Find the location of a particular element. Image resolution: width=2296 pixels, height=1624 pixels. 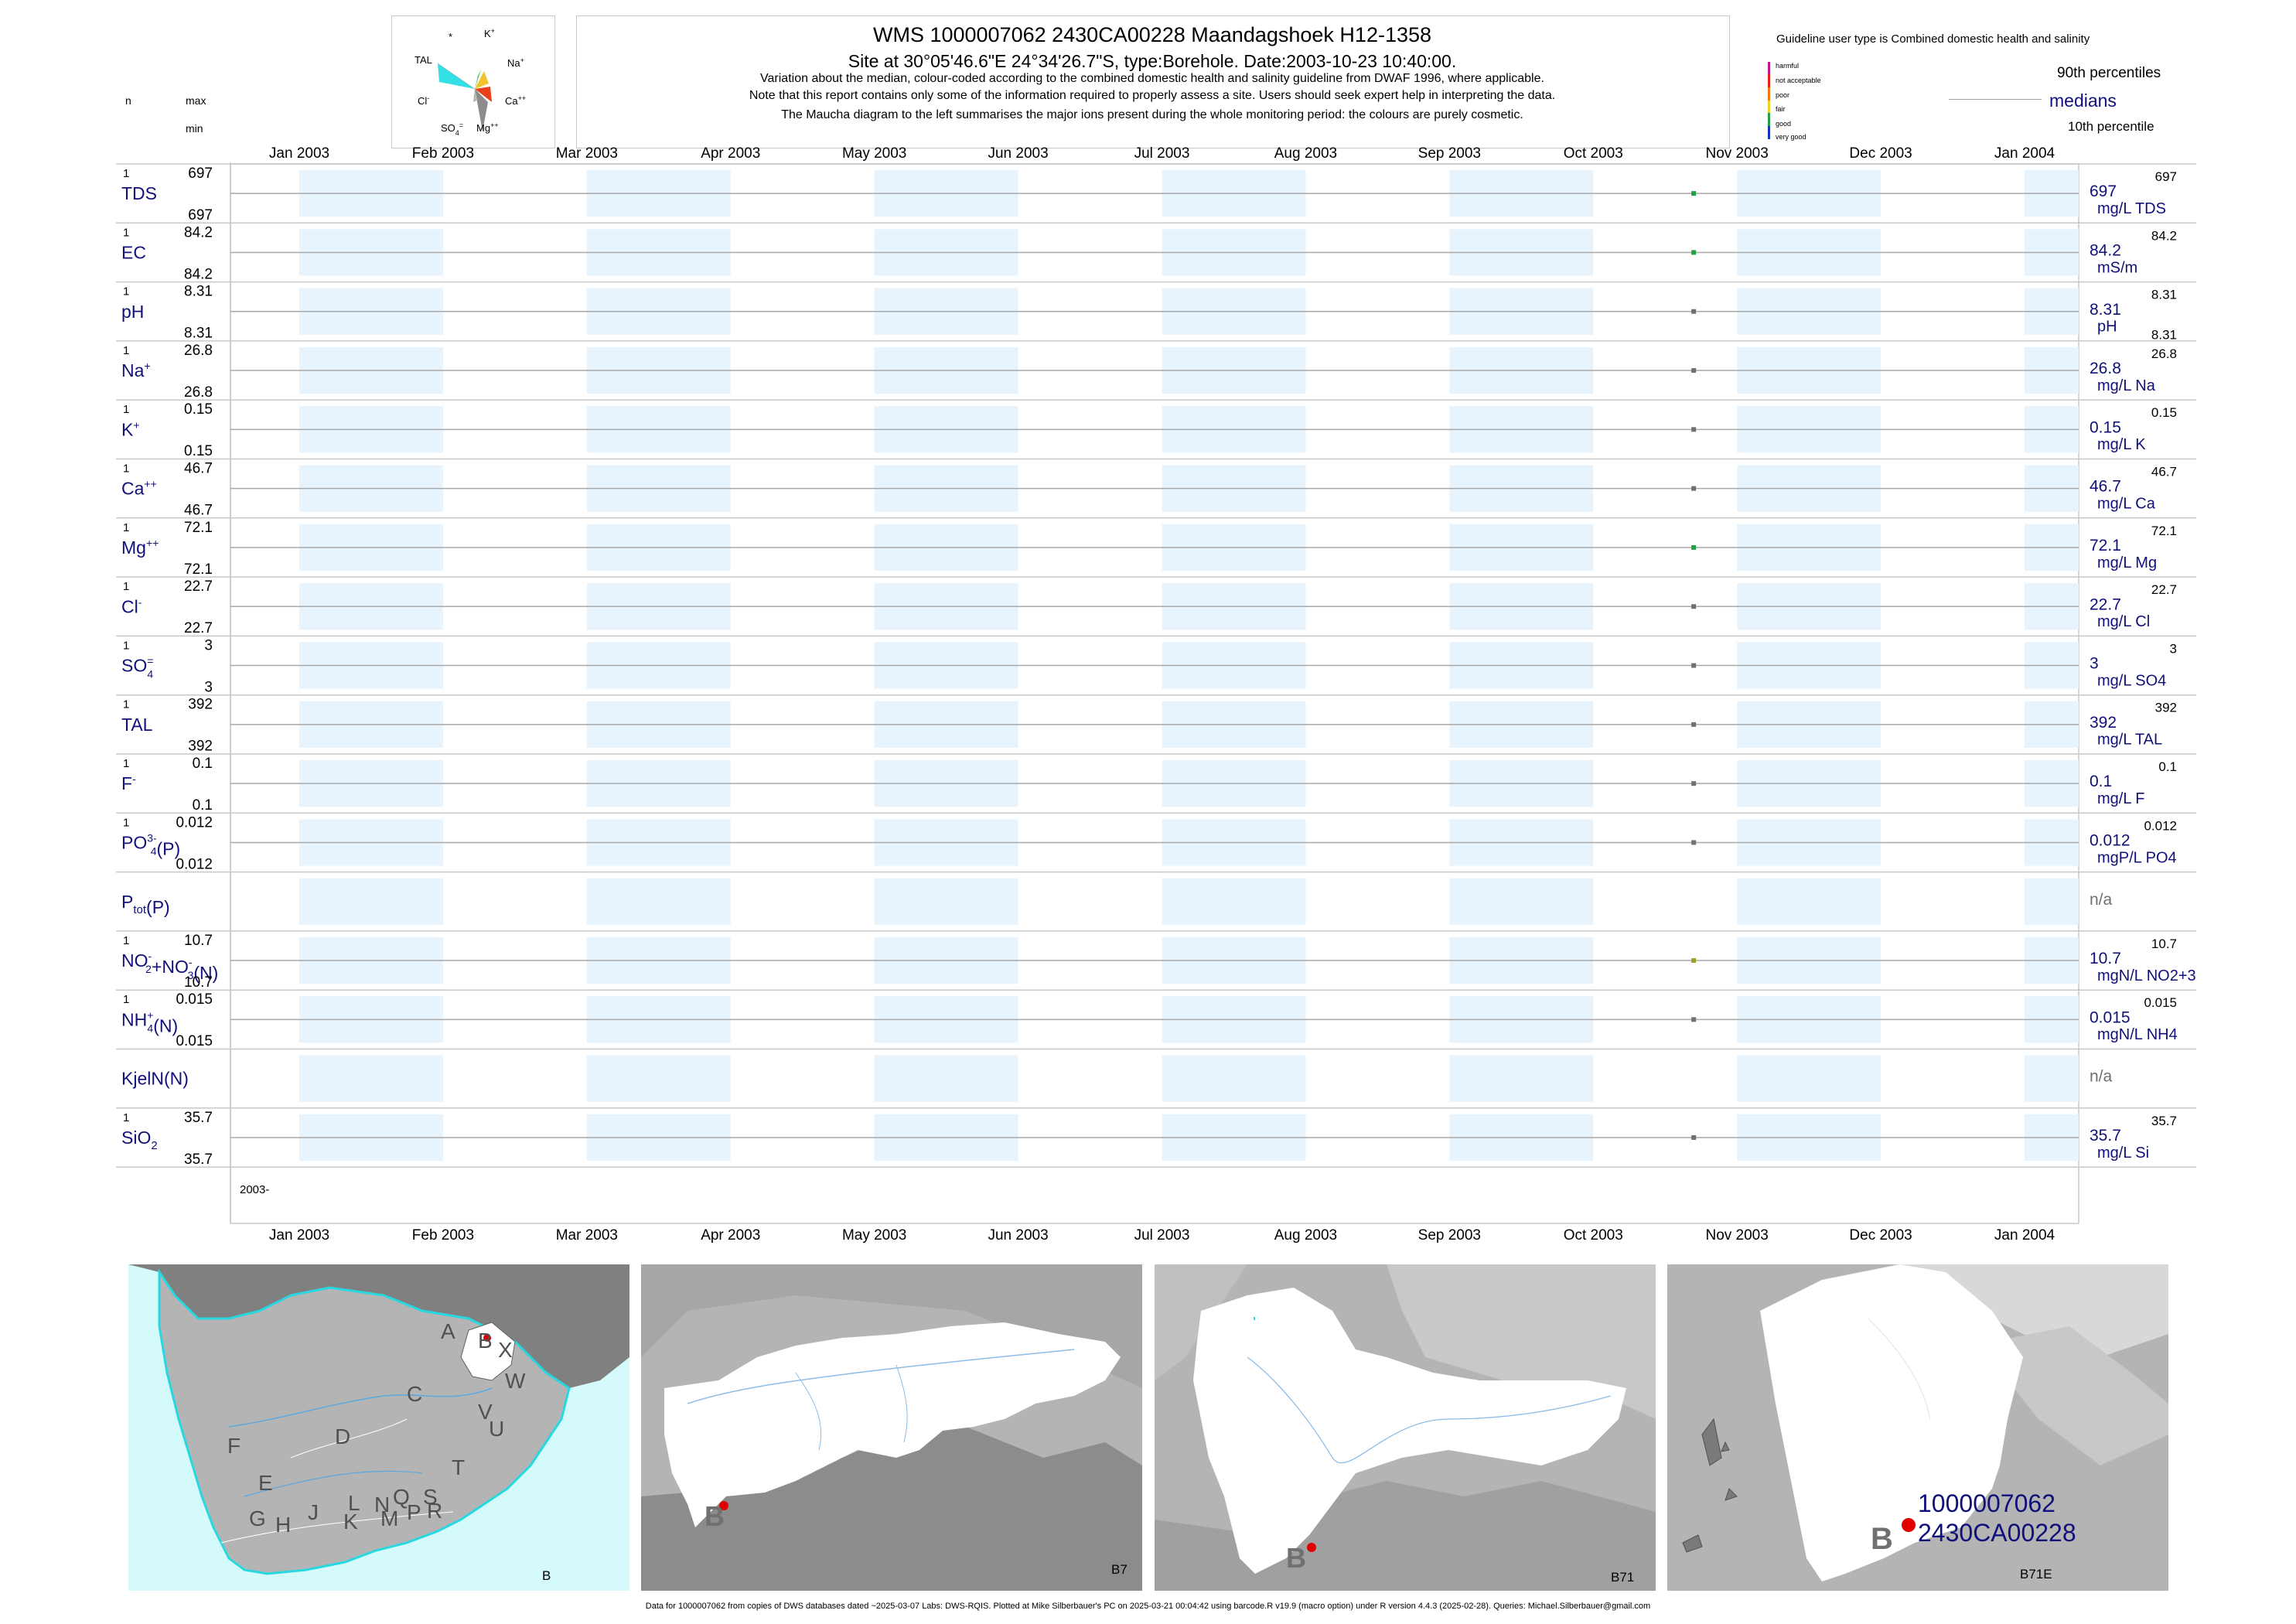

month-tick-label-top: Jun 2003 is located at coordinates (1018, 153).